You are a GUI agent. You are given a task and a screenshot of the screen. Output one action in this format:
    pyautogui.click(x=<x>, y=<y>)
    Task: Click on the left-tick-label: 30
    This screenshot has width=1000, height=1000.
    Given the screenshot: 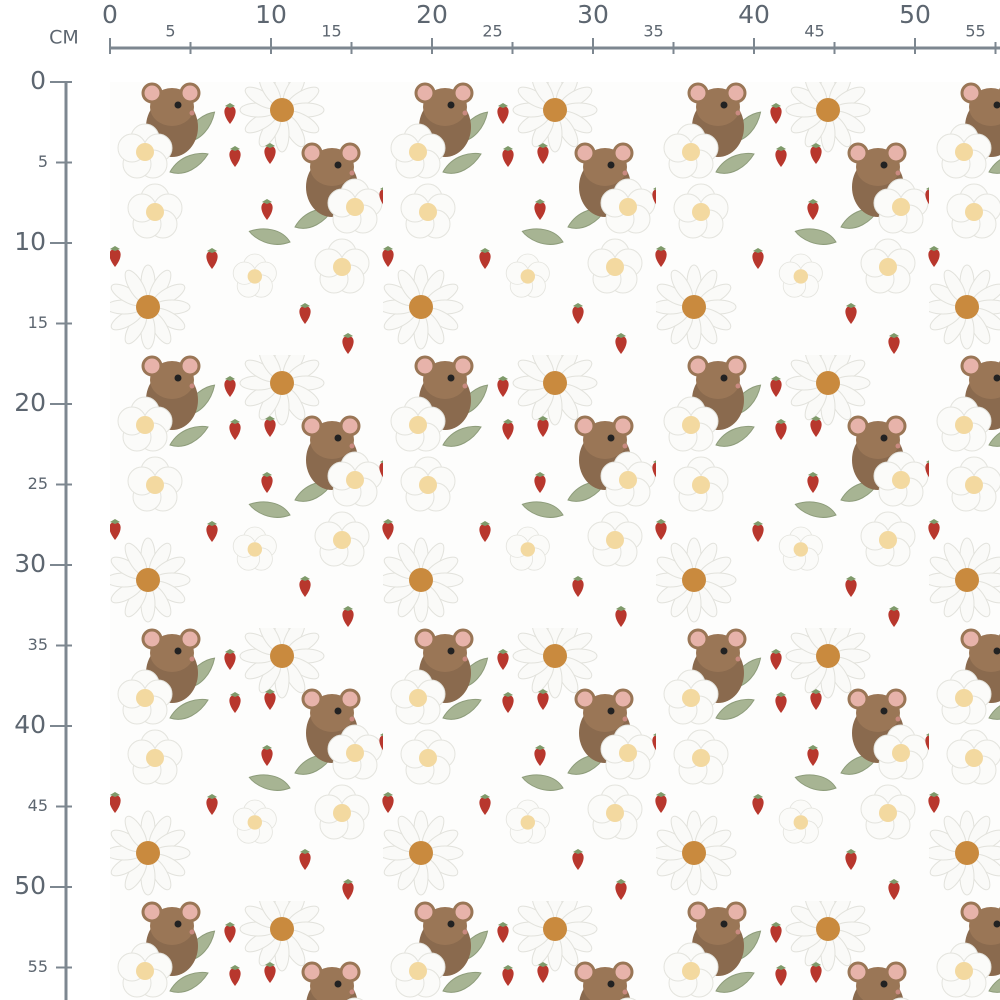 What is the action you would take?
    pyautogui.click(x=30, y=563)
    